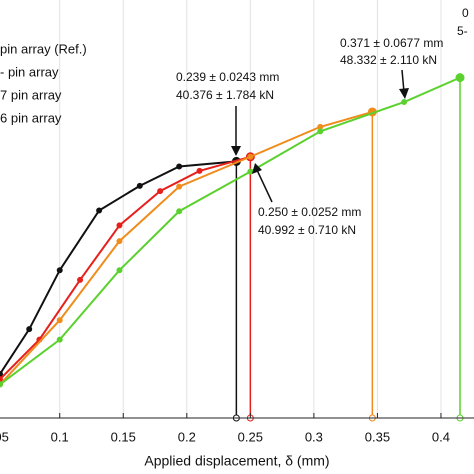 This screenshot has width=474, height=474. I want to click on x-axis-label: Applied displacement, δ (mm), so click(236, 461).